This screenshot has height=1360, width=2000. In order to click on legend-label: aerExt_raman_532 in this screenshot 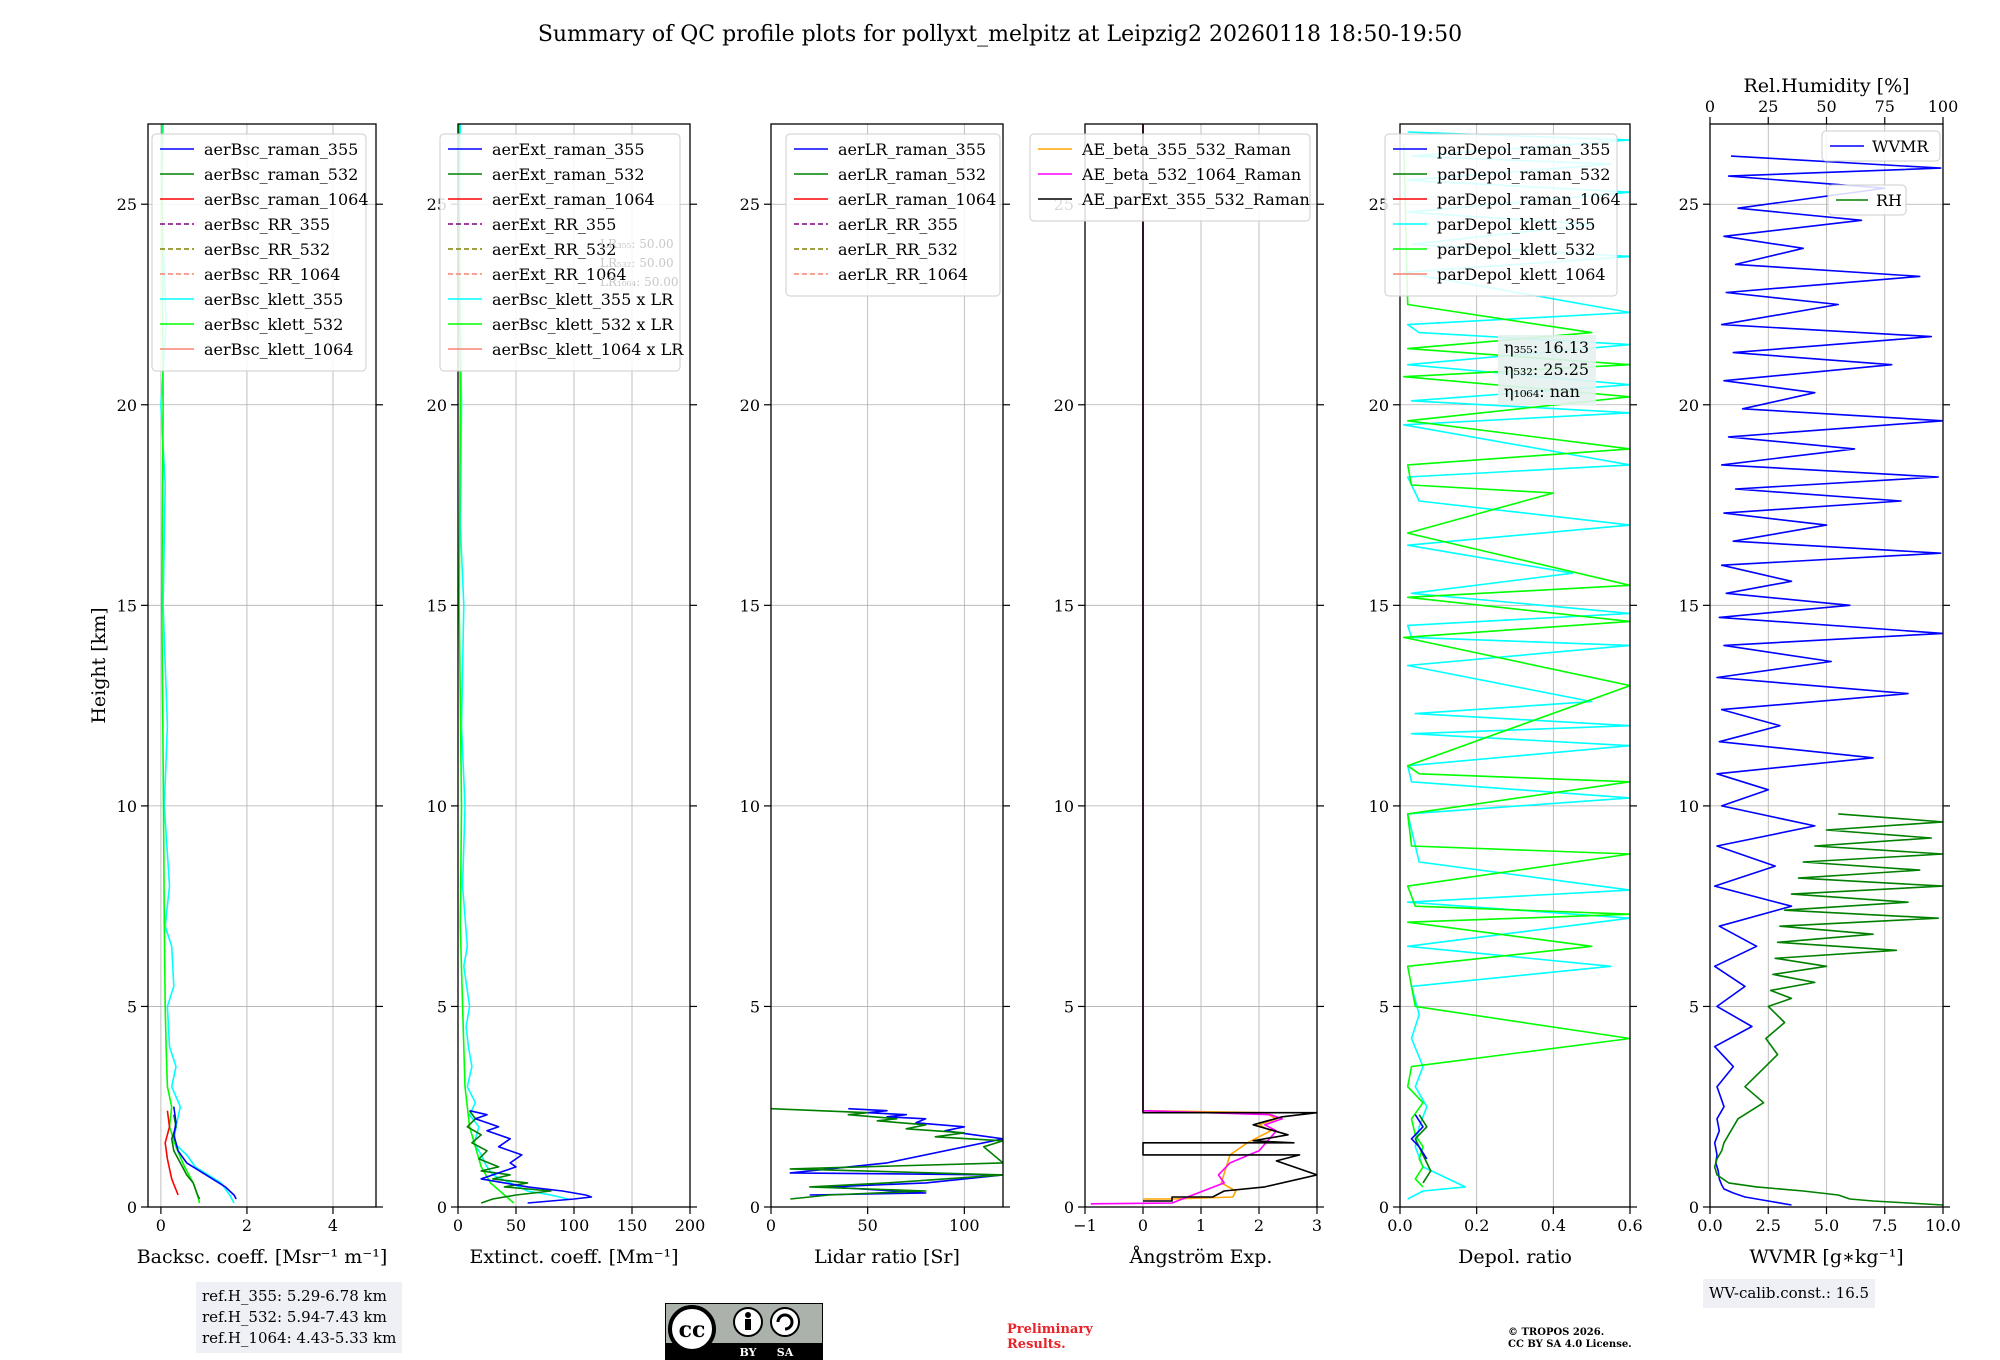, I will do `click(568, 174)`.